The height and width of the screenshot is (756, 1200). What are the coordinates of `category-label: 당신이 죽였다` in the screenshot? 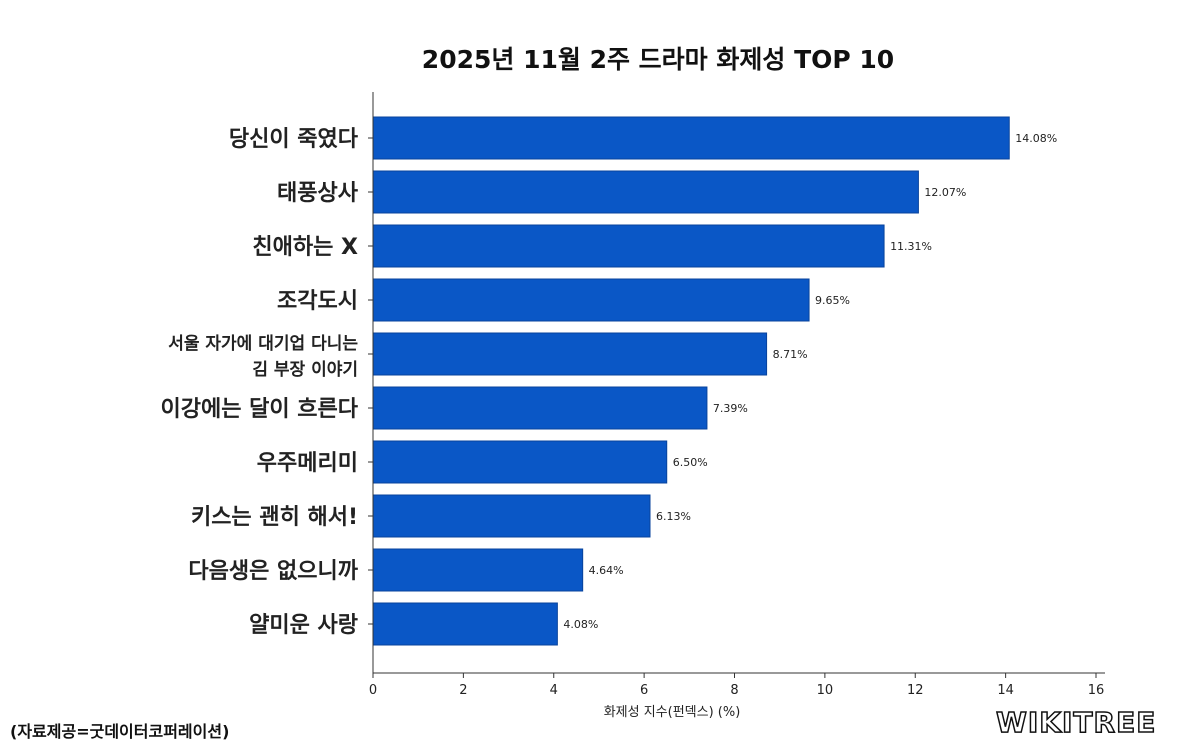 It's located at (294, 139).